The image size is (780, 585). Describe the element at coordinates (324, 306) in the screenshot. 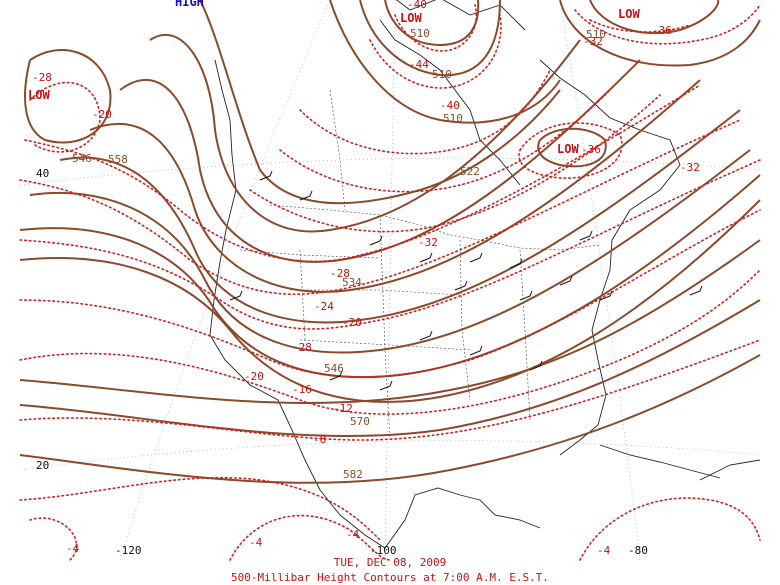

I see `temp-label: -24` at that location.